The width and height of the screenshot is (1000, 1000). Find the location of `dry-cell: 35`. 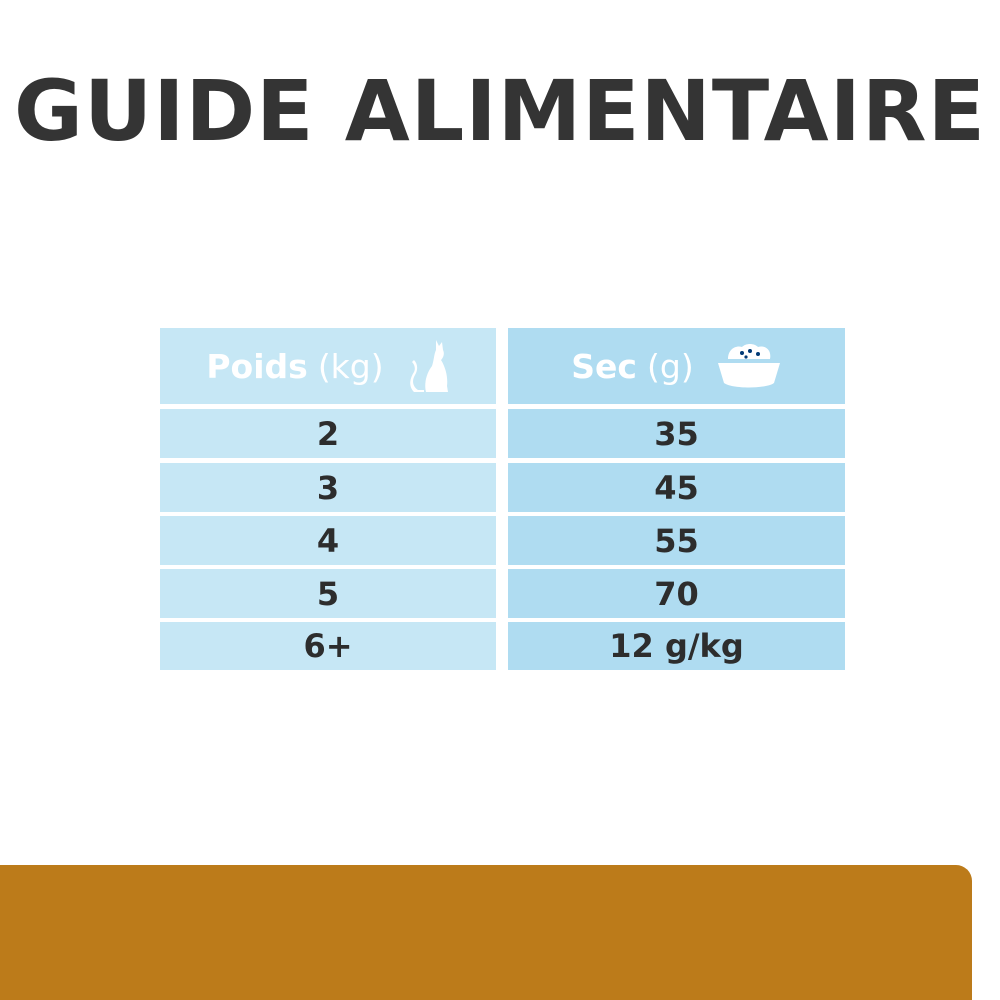

dry-cell: 35 is located at coordinates (676, 433).